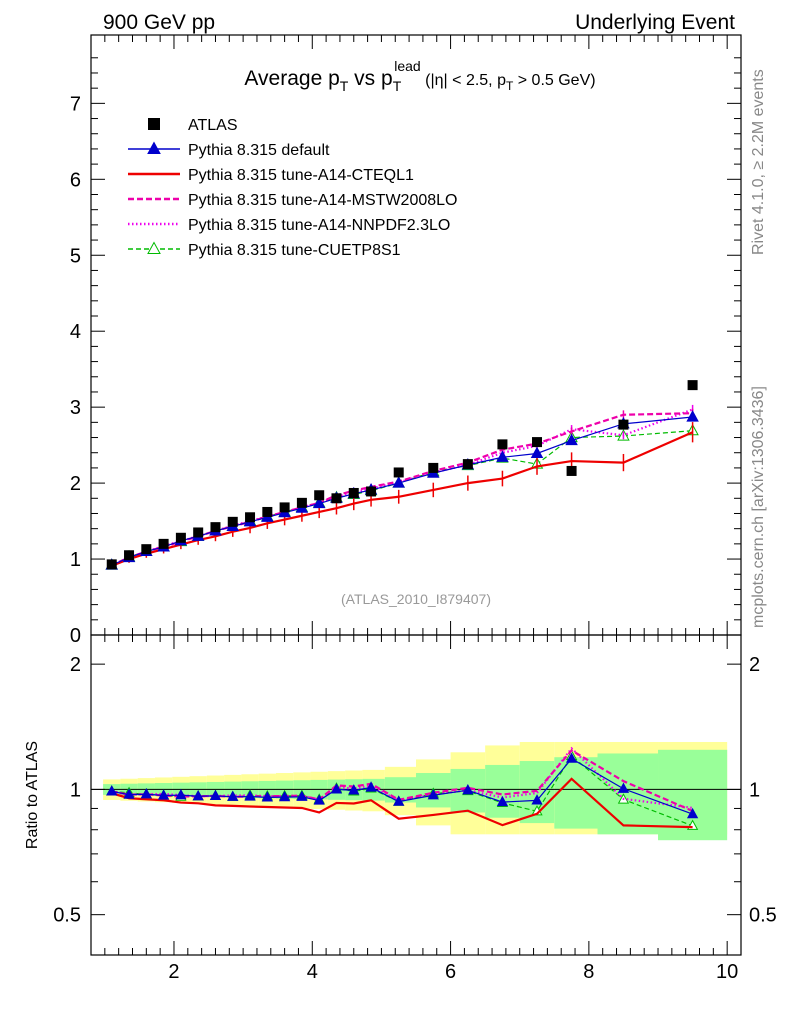 This screenshot has height=1024, width=786. What do you see at coordinates (758, 507) in the screenshot?
I see `side-label-mcplots: mcplots.cern.ch [arXiv:1306.3436]` at bounding box center [758, 507].